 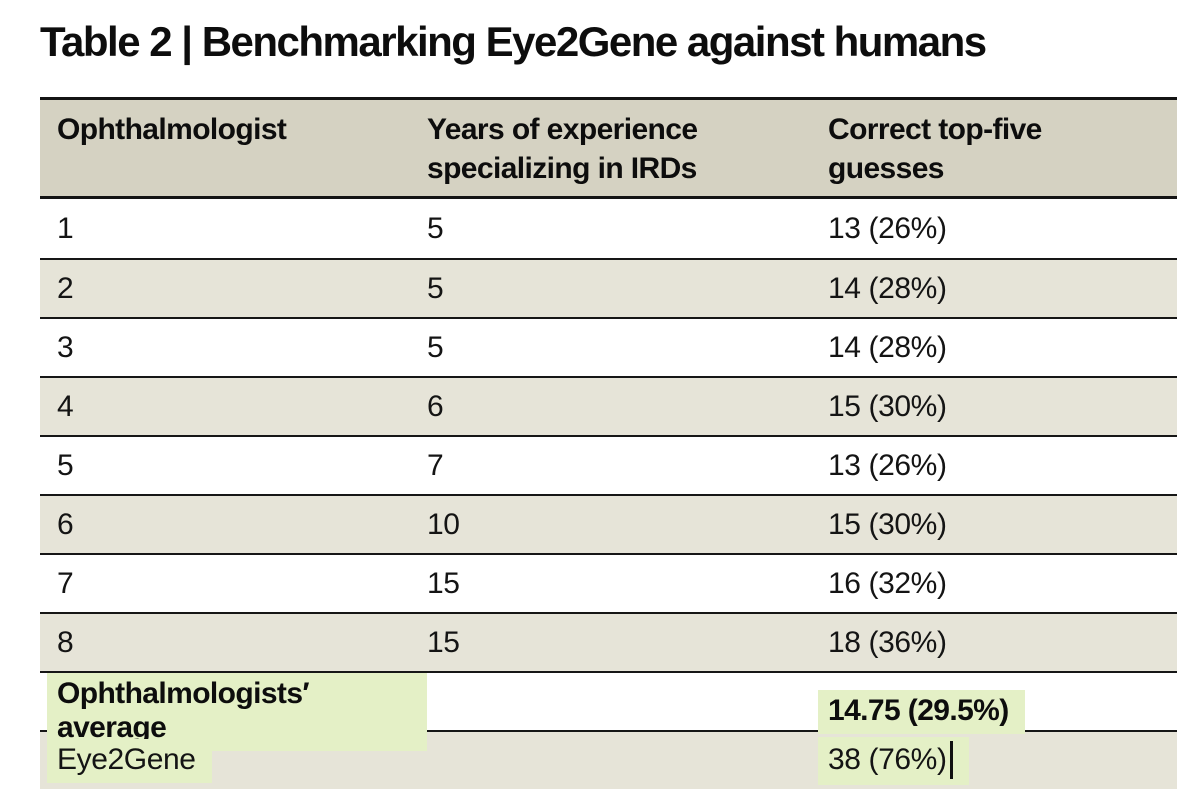 What do you see at coordinates (608, 711) in the screenshot?
I see `table-row-average: Ophthalmologists′ average 14.75 (29.5%)` at bounding box center [608, 711].